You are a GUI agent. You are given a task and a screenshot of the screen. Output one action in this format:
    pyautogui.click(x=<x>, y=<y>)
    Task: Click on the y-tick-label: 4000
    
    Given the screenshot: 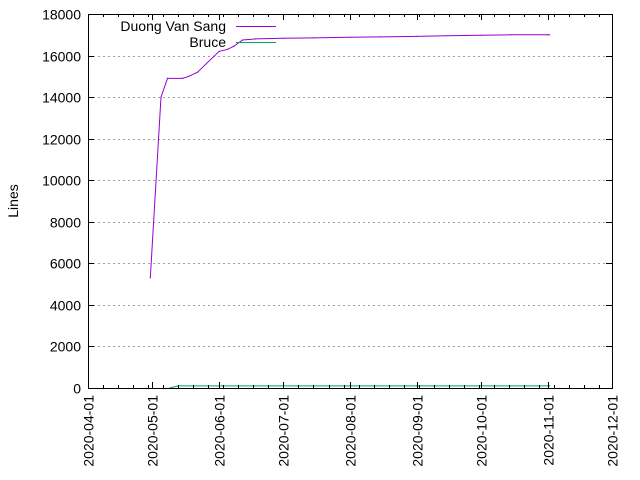 What is the action you would take?
    pyautogui.click(x=65, y=306)
    